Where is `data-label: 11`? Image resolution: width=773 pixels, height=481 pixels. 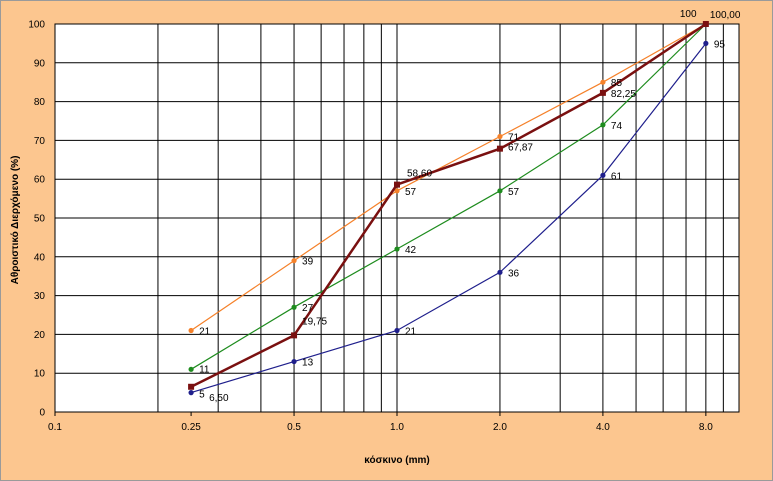
data-label: 11 is located at coordinates (204, 369).